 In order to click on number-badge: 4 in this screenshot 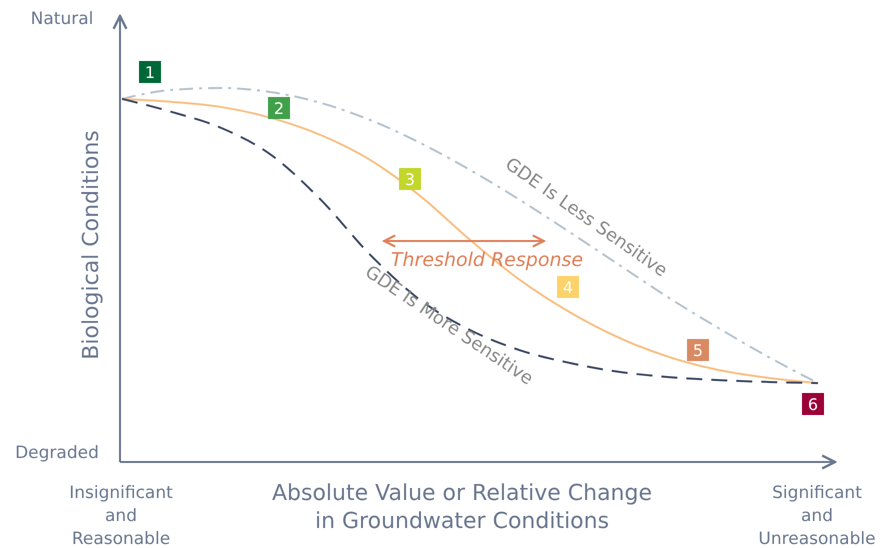, I will do `click(568, 287)`.